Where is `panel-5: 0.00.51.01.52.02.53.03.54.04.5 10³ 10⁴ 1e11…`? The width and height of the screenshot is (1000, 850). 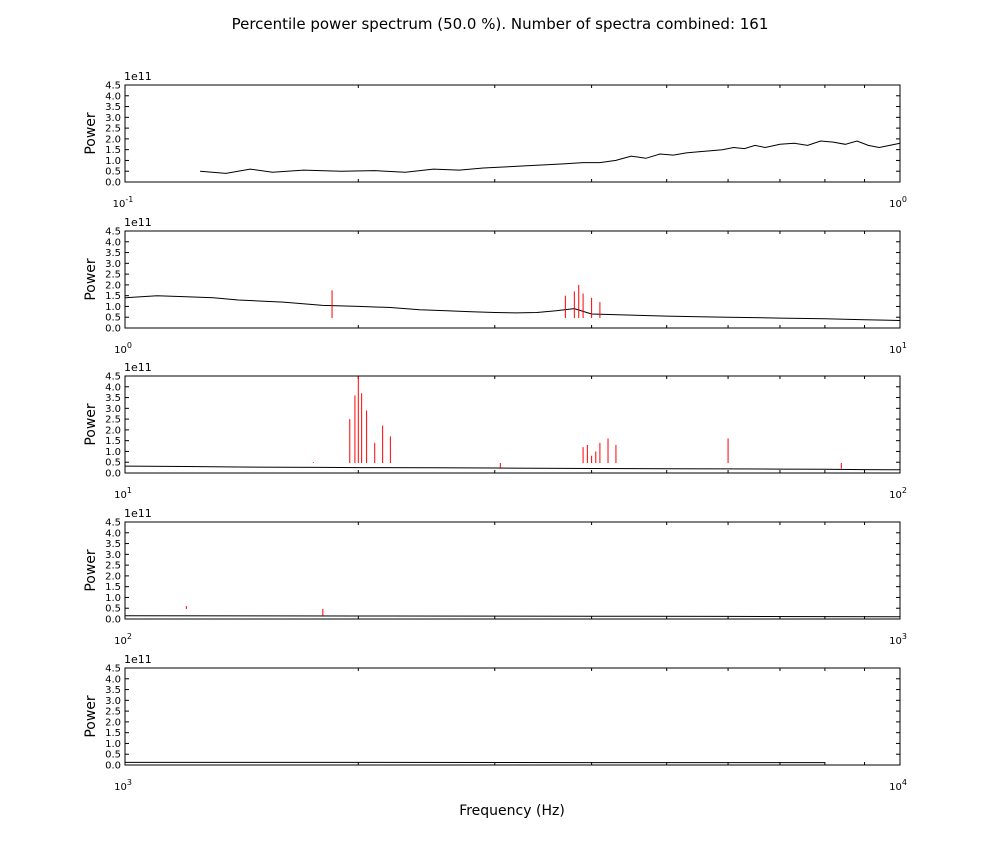 panel-5: 0.00.51.01.52.02.53.03.54.04.5 10³ 10⁴ 1e11… is located at coordinates (495, 723).